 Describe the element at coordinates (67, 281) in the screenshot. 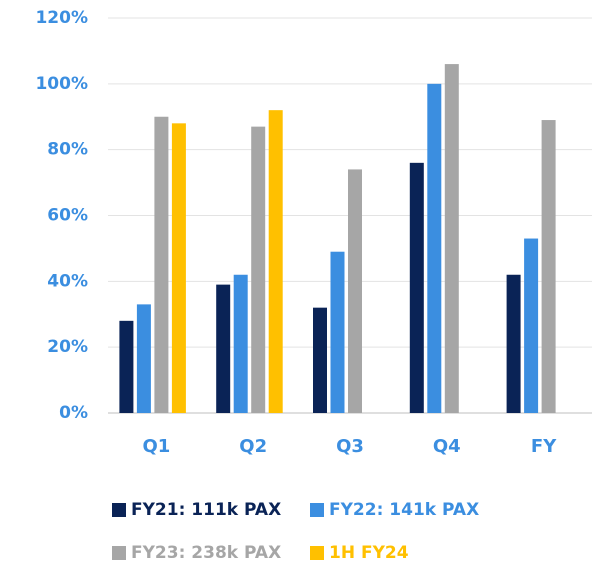

I see `y-tick-label: 40%` at that location.